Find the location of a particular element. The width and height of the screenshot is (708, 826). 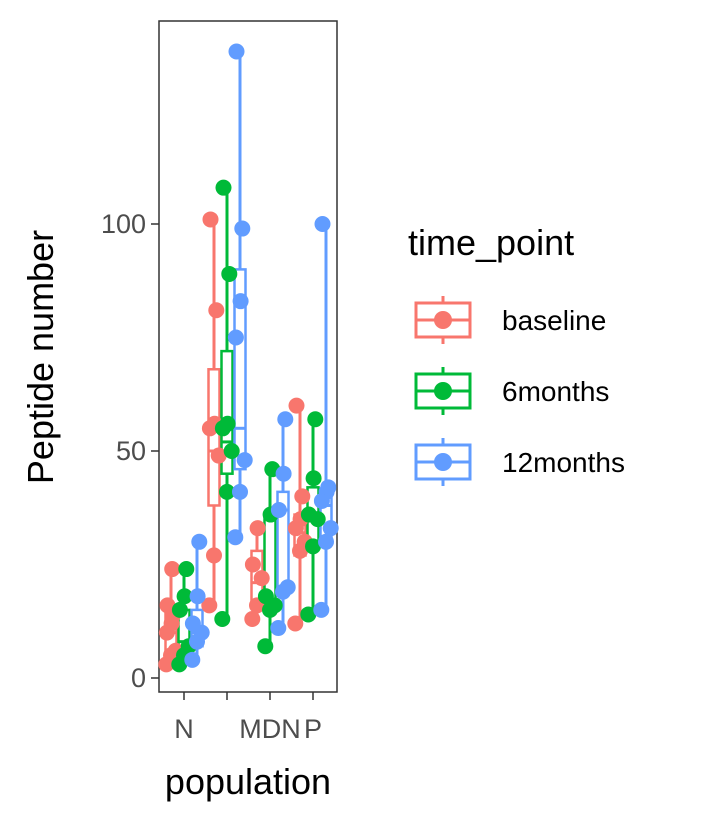

legend-key-baseline: baseline is located at coordinates (510, 320).